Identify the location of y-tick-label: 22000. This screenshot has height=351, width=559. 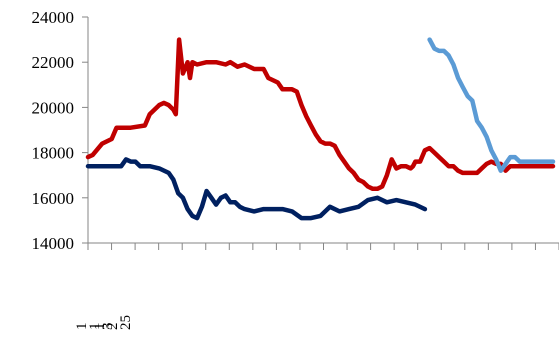
(53, 62).